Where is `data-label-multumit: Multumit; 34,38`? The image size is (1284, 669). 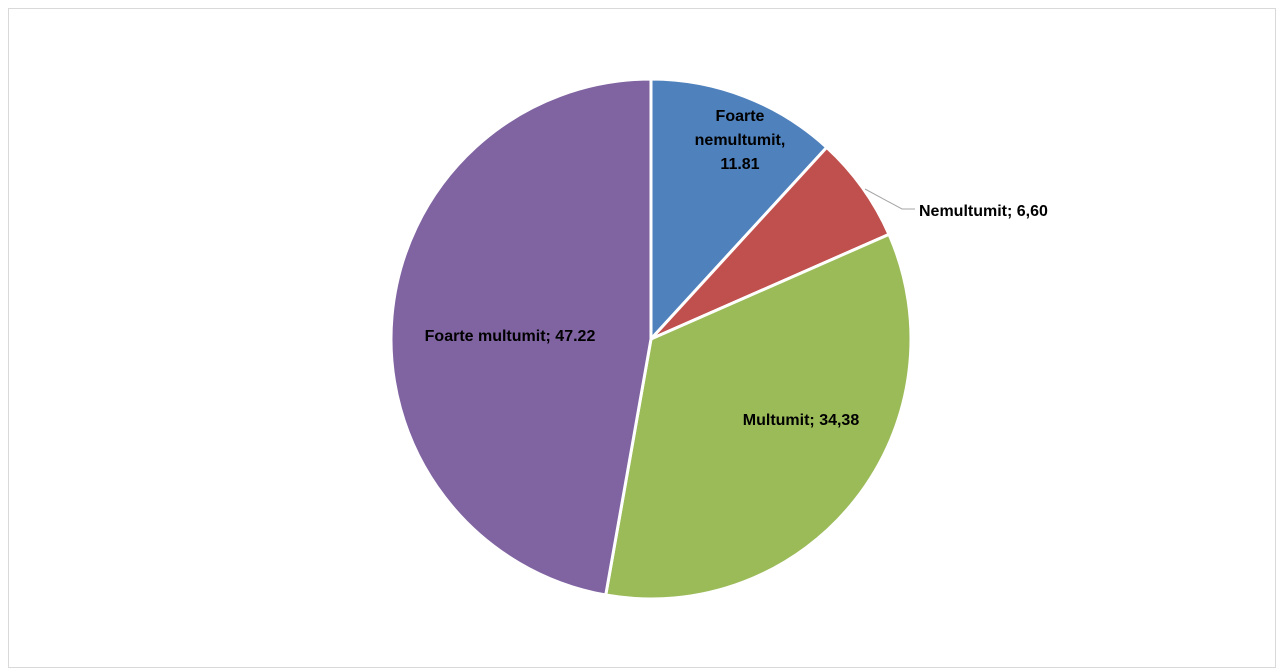 data-label-multumit: Multumit; 34,38 is located at coordinates (801, 420).